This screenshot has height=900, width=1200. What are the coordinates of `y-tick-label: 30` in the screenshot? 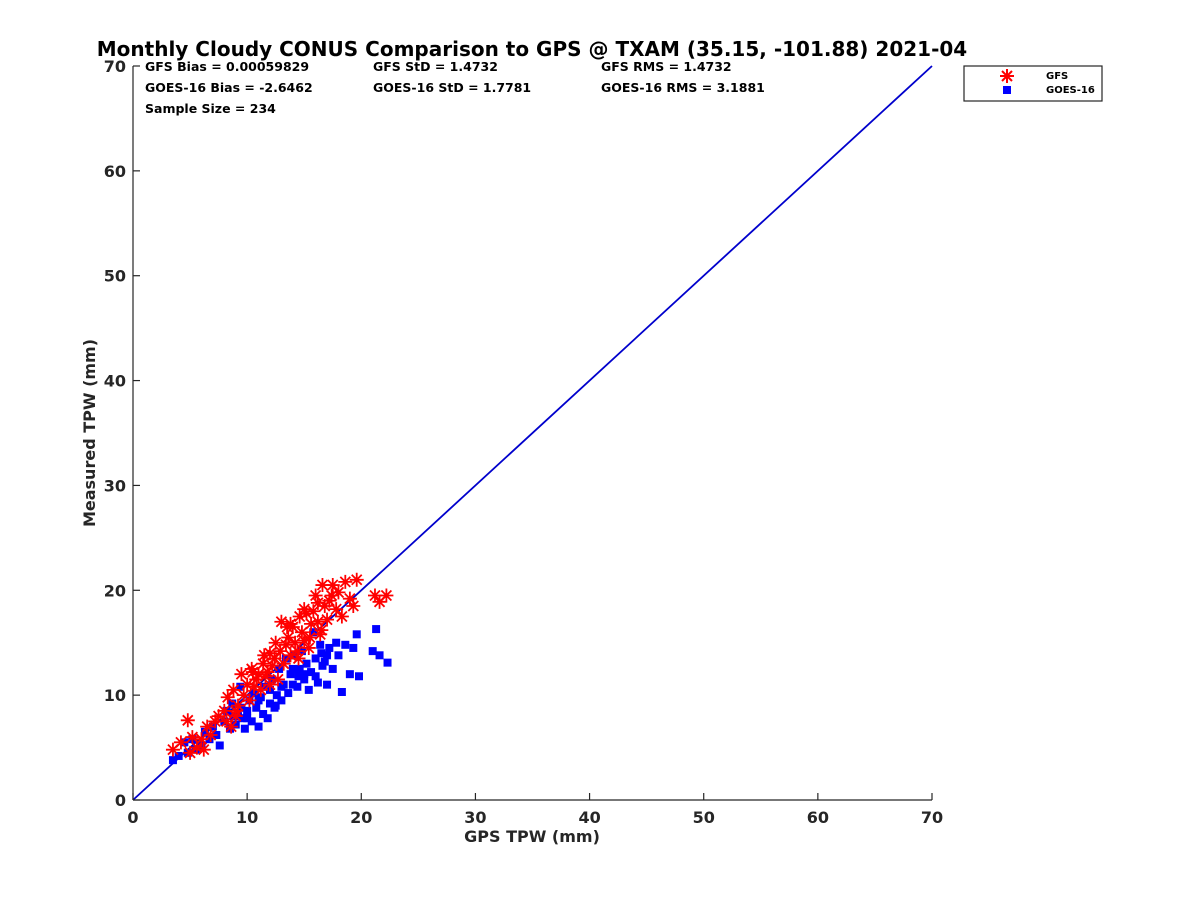 It's located at (115, 485).